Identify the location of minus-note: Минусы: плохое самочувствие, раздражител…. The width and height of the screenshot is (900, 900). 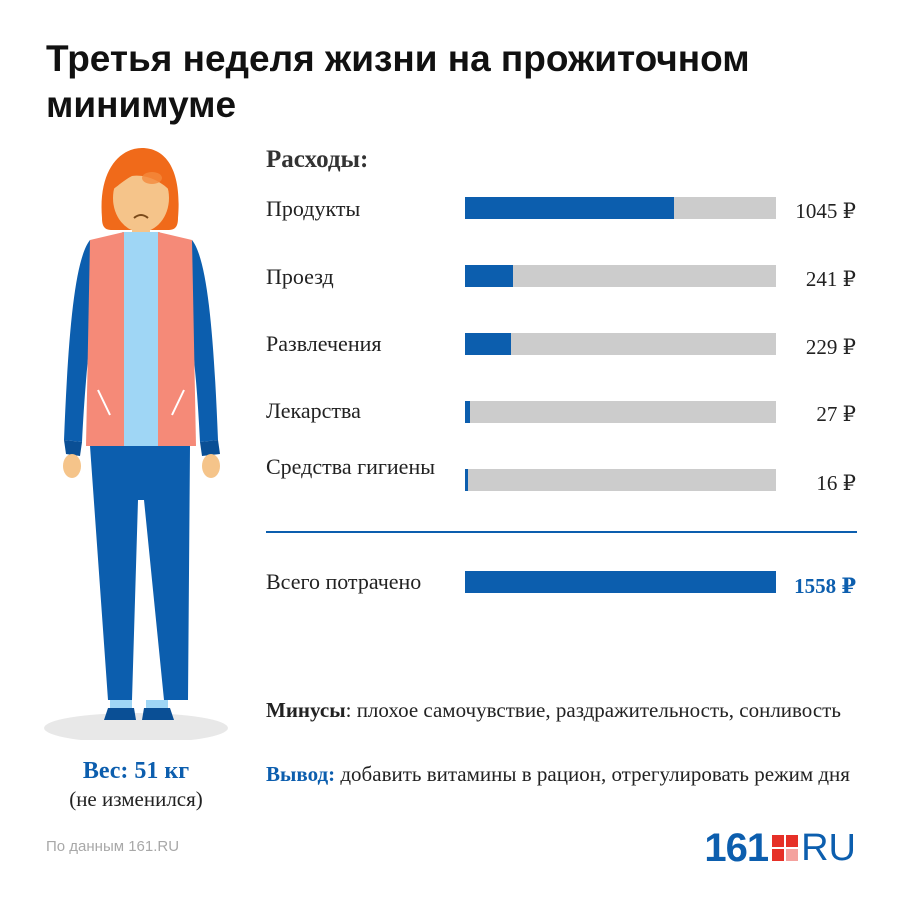
(553, 710).